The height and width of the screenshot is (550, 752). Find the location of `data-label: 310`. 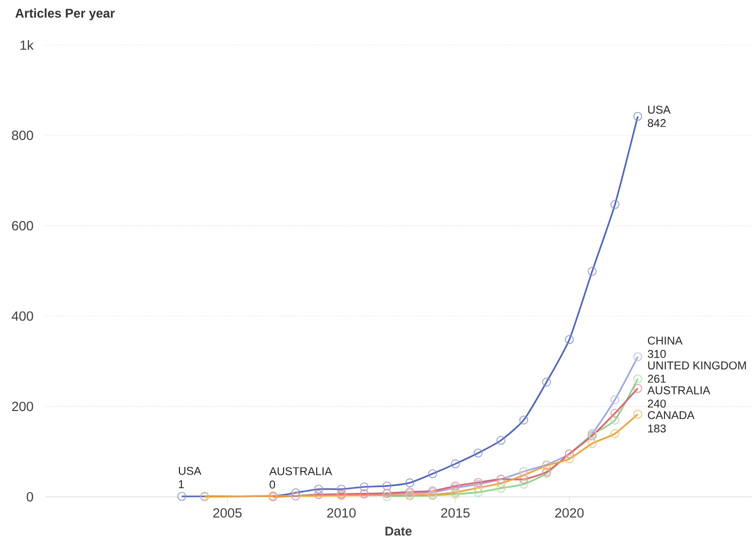

data-label: 310 is located at coordinates (657, 354).